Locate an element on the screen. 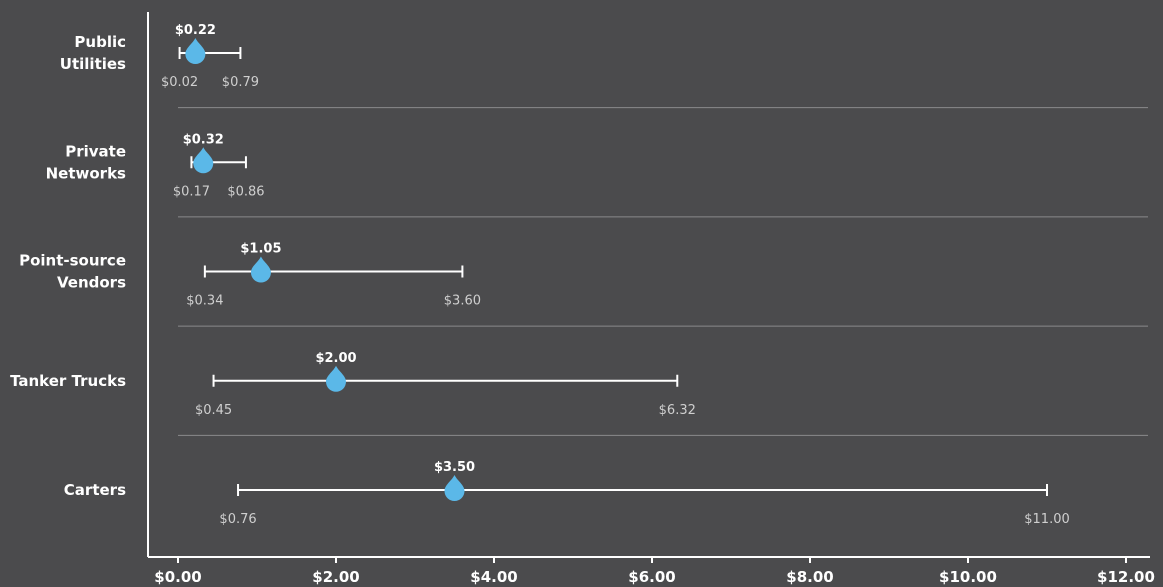  x-tick-label-5: $10.00 is located at coordinates (968, 577).